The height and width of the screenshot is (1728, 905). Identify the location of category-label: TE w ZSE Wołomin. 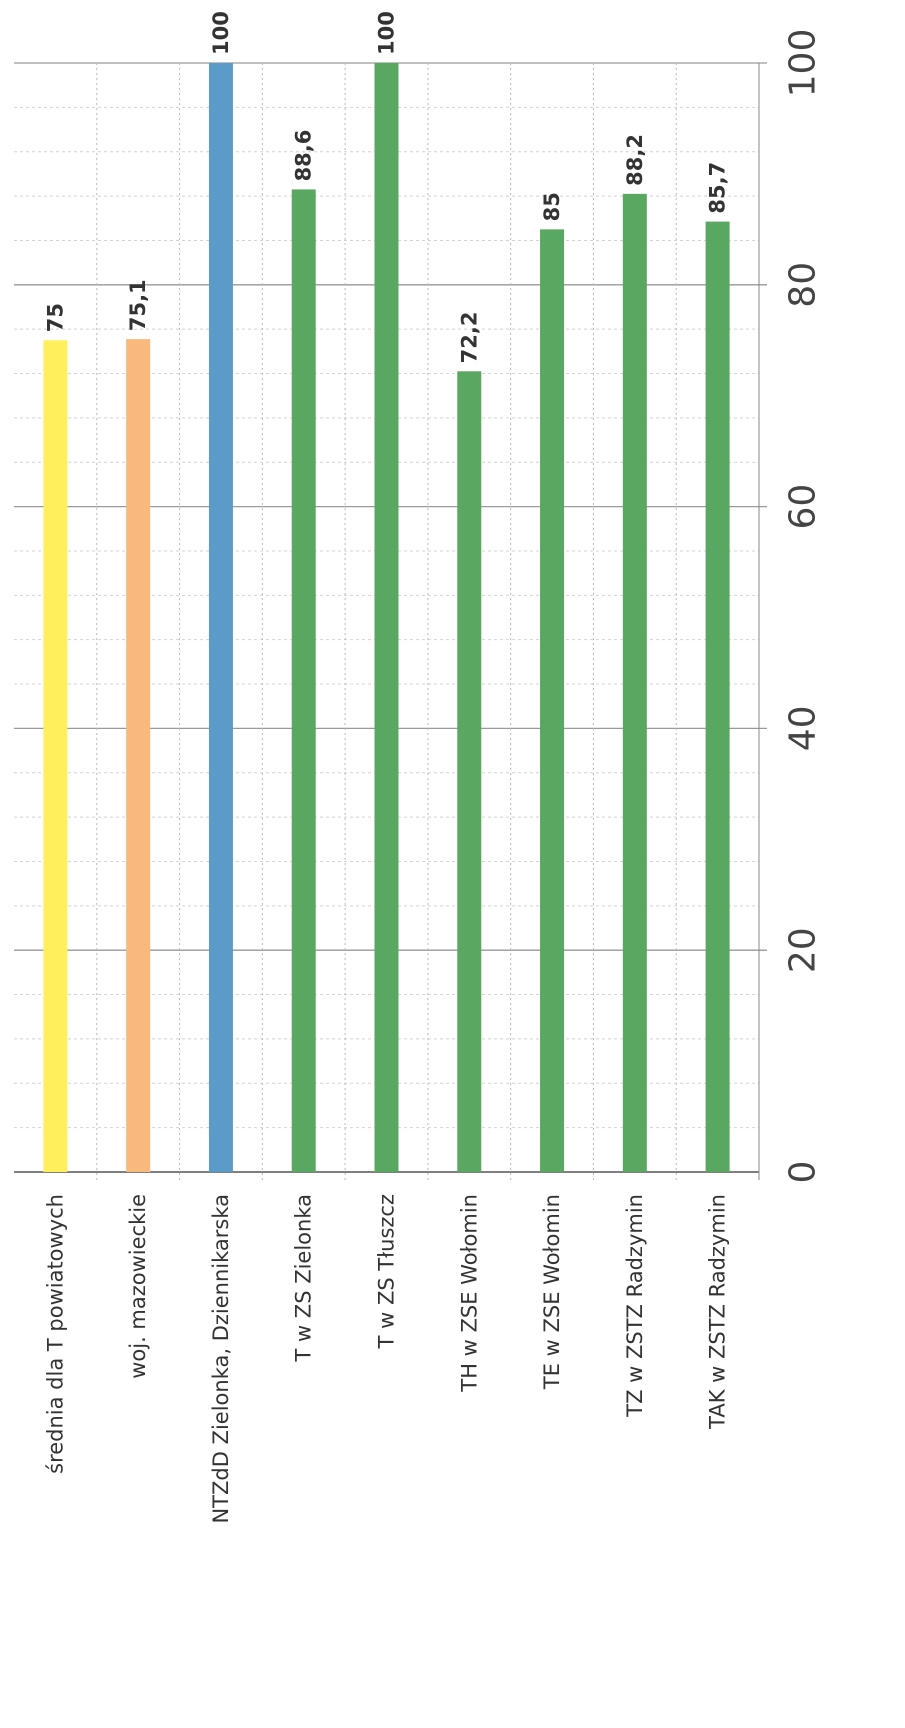
(552, 1292).